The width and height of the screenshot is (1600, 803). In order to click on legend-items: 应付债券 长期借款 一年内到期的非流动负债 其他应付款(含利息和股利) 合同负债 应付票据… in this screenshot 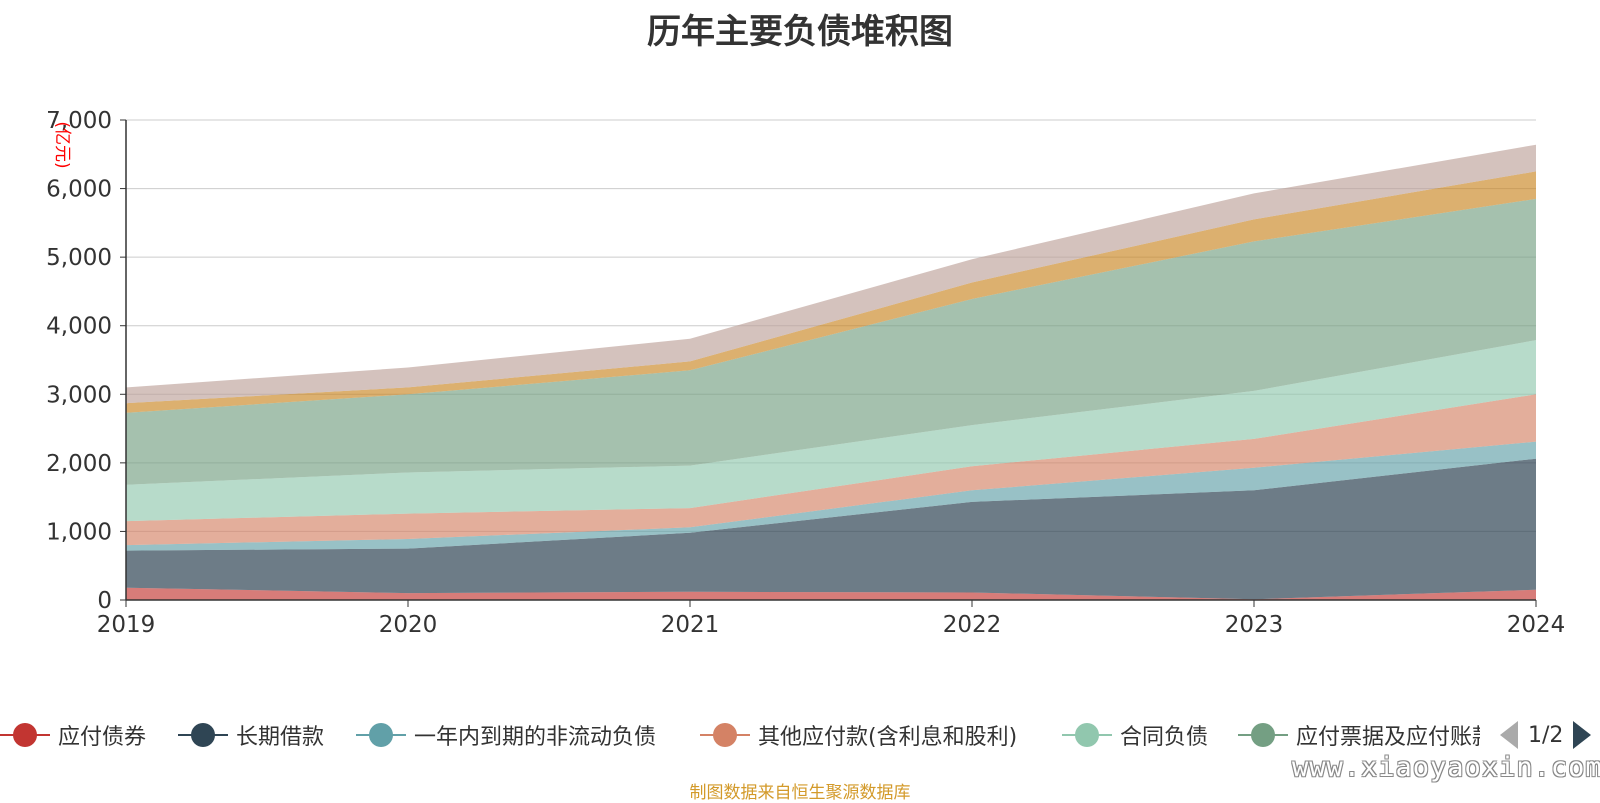, I will do `click(740, 735)`.